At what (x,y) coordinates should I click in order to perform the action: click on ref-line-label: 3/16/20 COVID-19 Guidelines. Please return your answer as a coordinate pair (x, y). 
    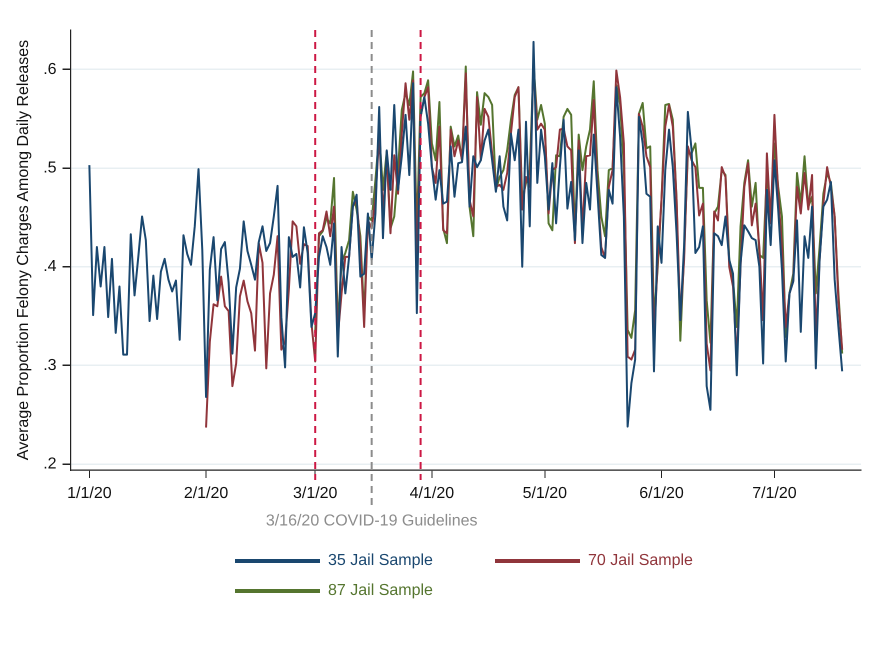
    Looking at the image, I should click on (372, 521).